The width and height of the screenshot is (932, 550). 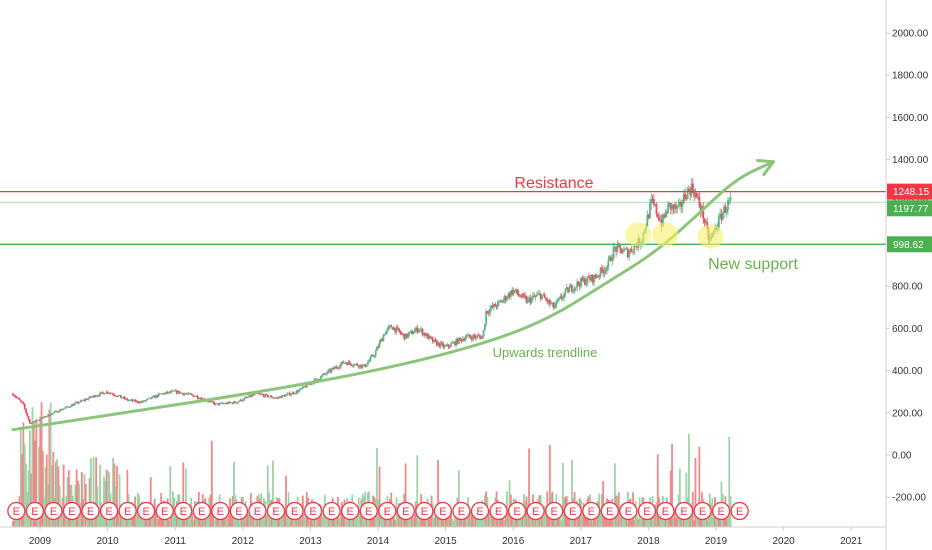 I want to click on y-tick-label: 1400.00, so click(x=910, y=160).